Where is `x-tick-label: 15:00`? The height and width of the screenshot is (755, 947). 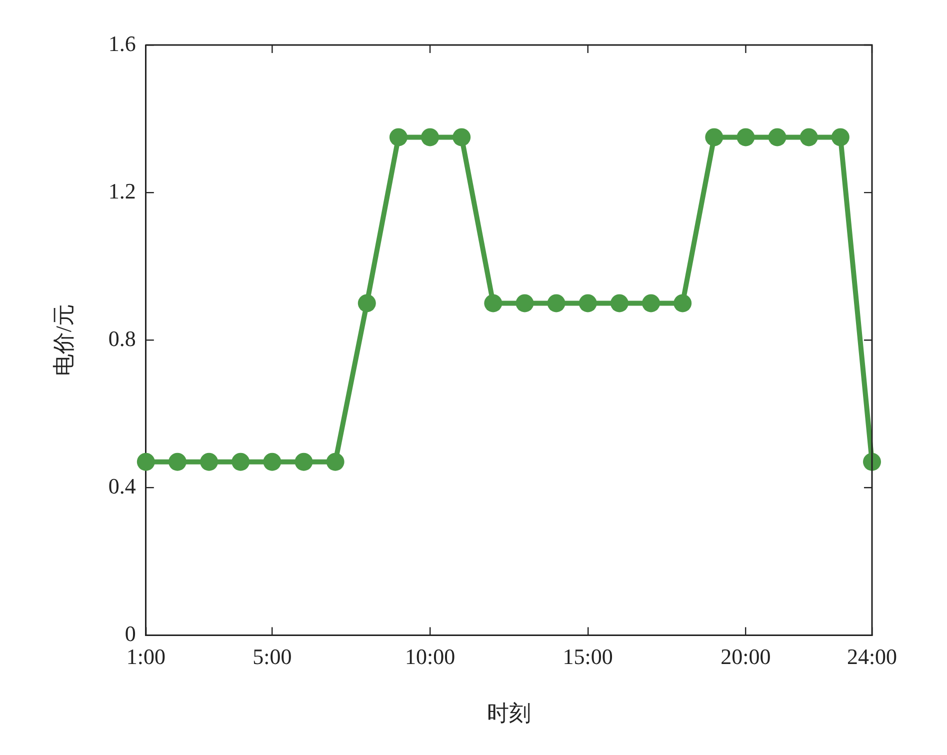
x-tick-label: 15:00 is located at coordinates (587, 657).